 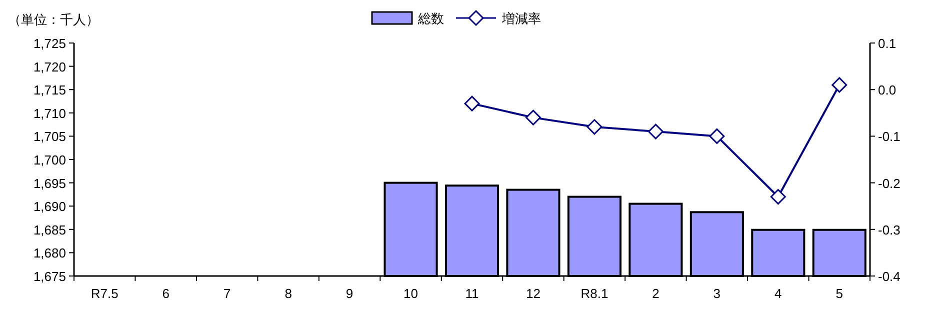 I want to click on y-tick-label: 1,690, so click(x=49, y=206).